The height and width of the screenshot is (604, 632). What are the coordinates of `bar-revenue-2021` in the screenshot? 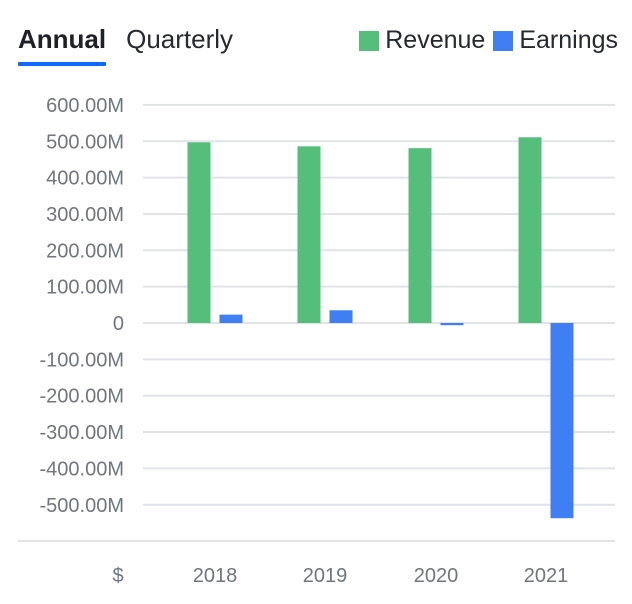 It's located at (530, 230).